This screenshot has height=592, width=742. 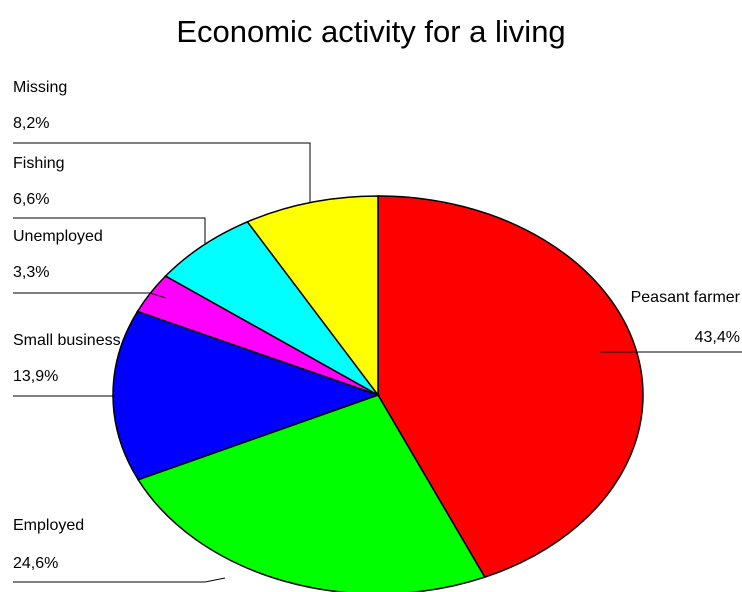 I want to click on slice-value-label: 6,6%, so click(x=31, y=199).